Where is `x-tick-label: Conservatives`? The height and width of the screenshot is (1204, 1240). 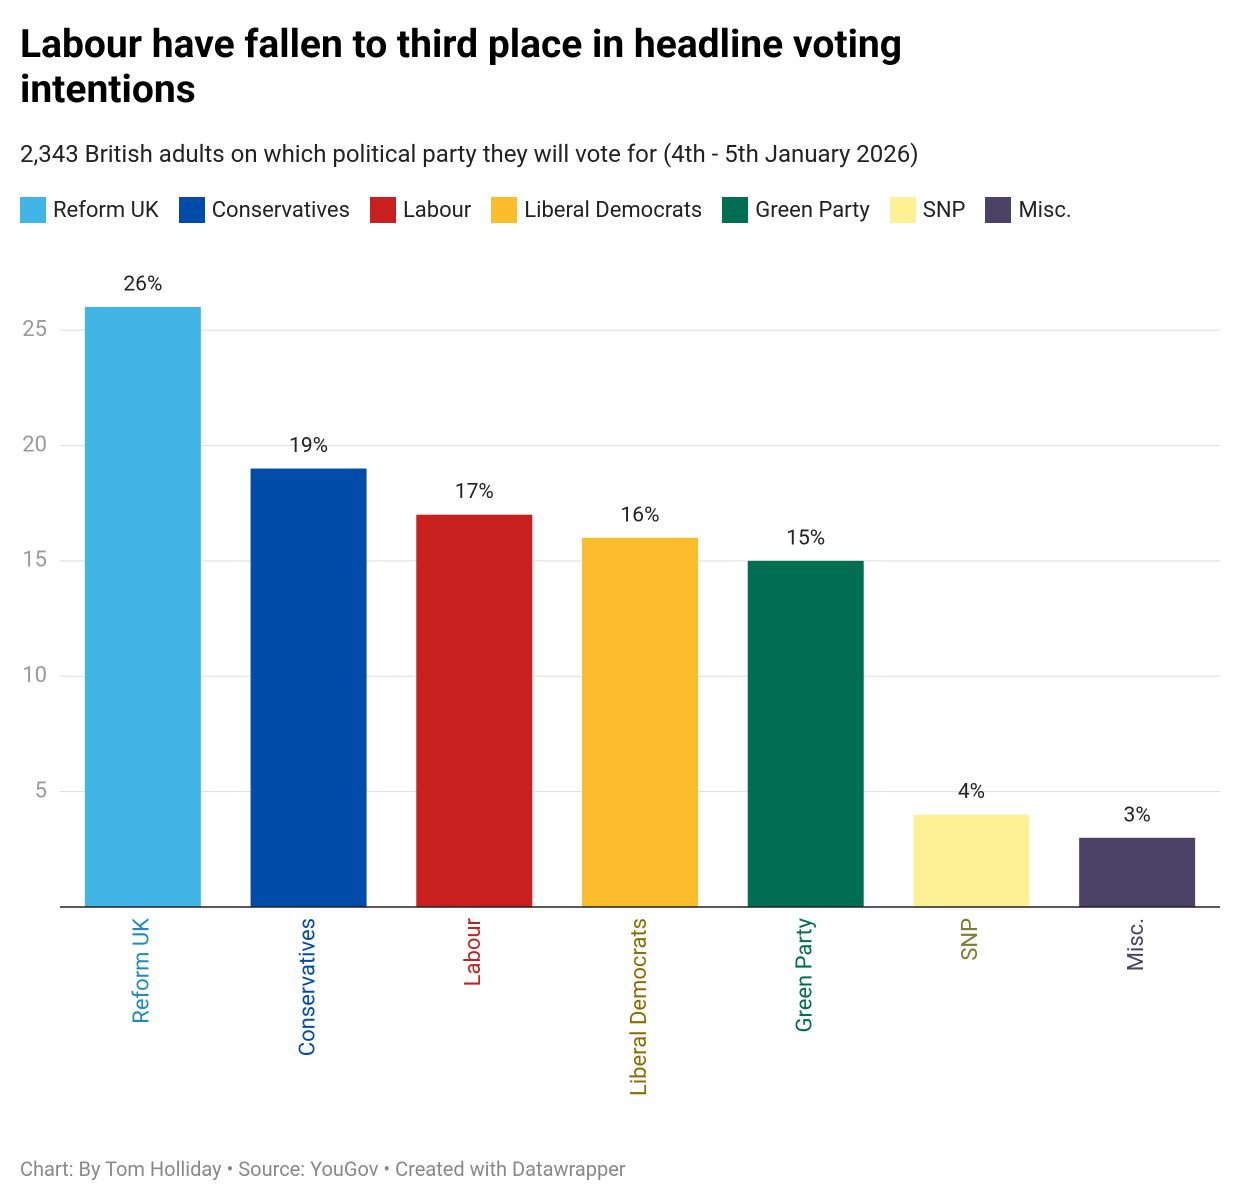
x-tick-label: Conservatives is located at coordinates (307, 987).